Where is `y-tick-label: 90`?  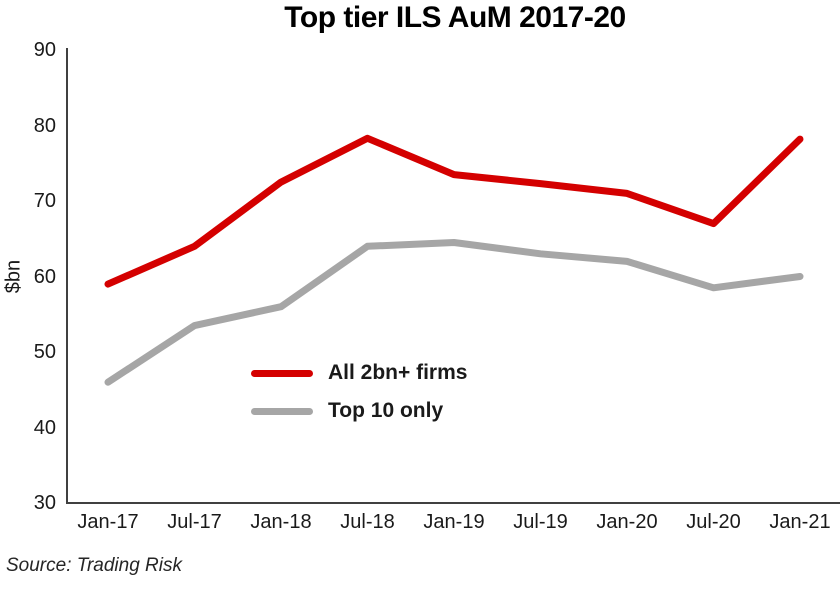 y-tick-label: 90 is located at coordinates (44, 50).